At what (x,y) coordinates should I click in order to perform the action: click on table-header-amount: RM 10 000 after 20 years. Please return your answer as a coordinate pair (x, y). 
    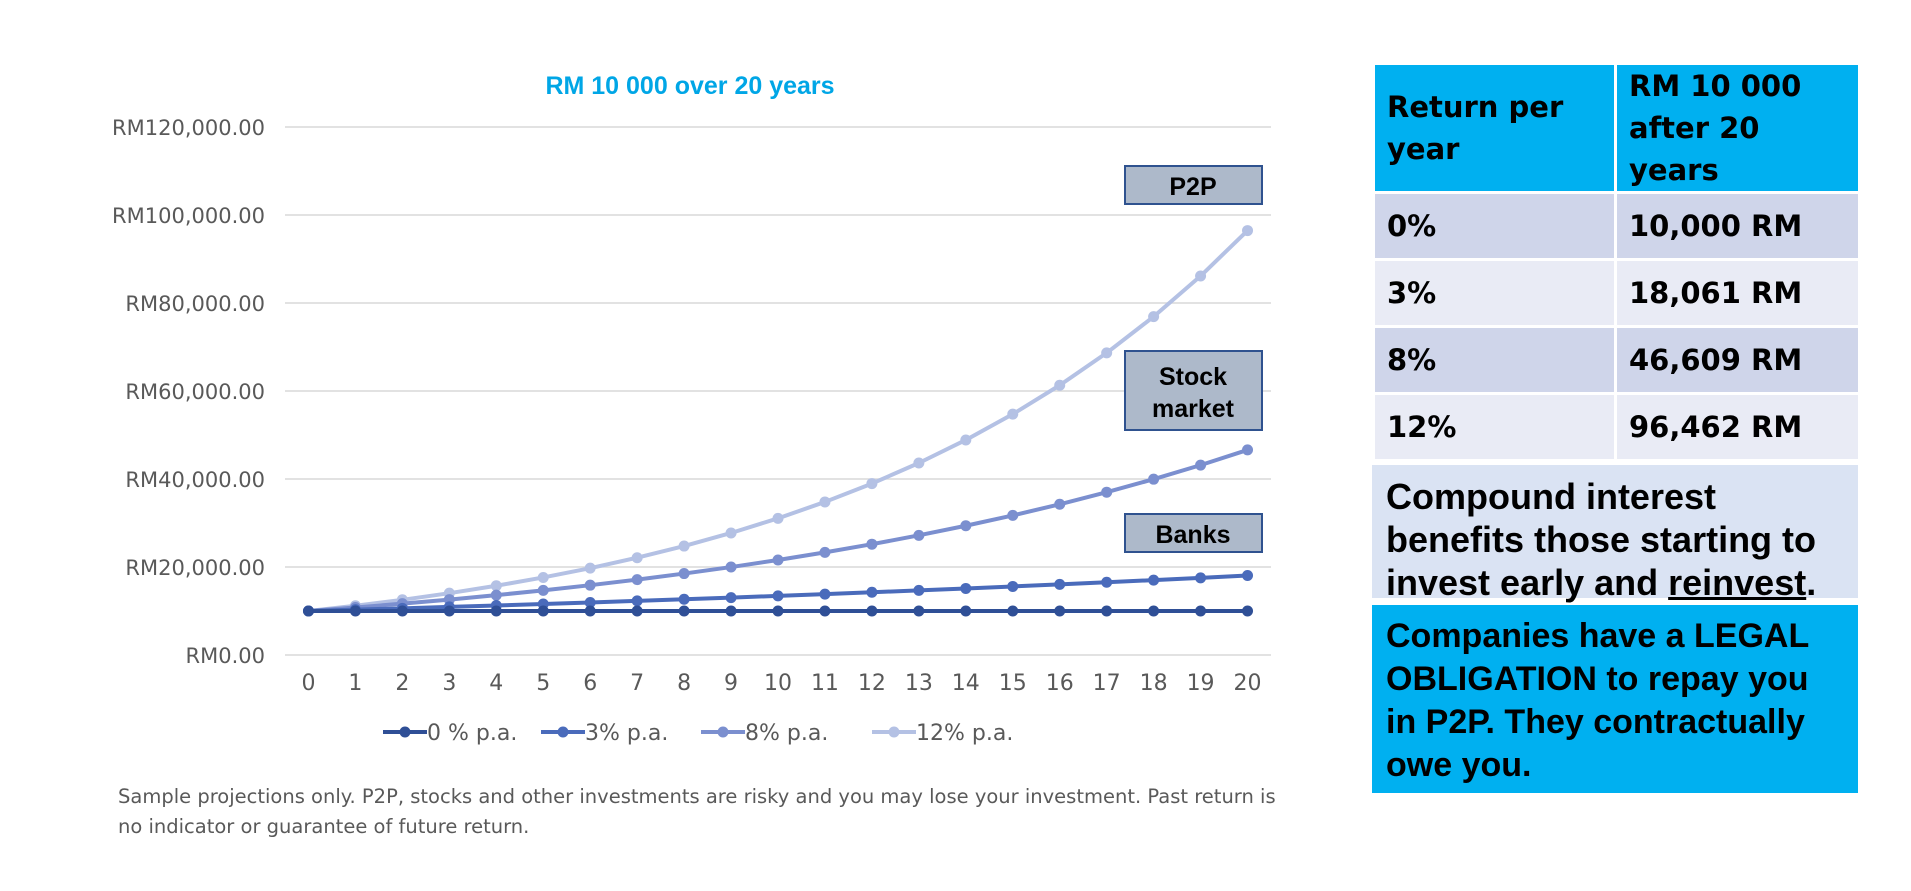
    Looking at the image, I should click on (1737, 128).